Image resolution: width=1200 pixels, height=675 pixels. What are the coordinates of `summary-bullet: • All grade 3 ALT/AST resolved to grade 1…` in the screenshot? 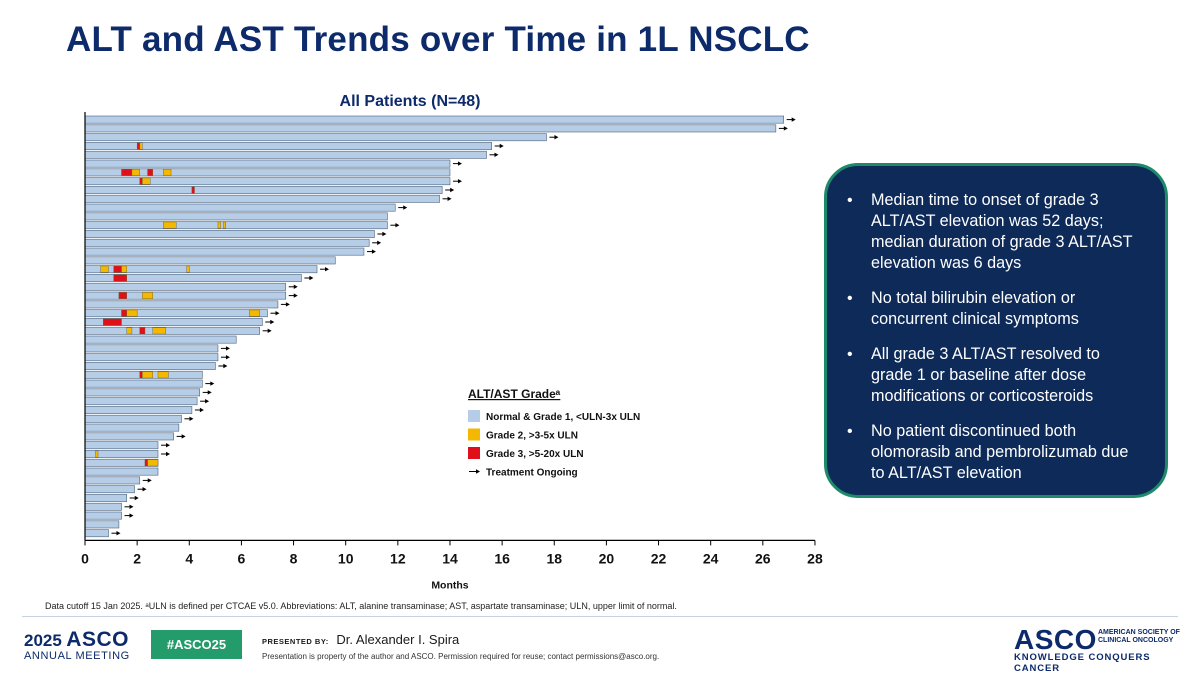 It's located at (996, 375).